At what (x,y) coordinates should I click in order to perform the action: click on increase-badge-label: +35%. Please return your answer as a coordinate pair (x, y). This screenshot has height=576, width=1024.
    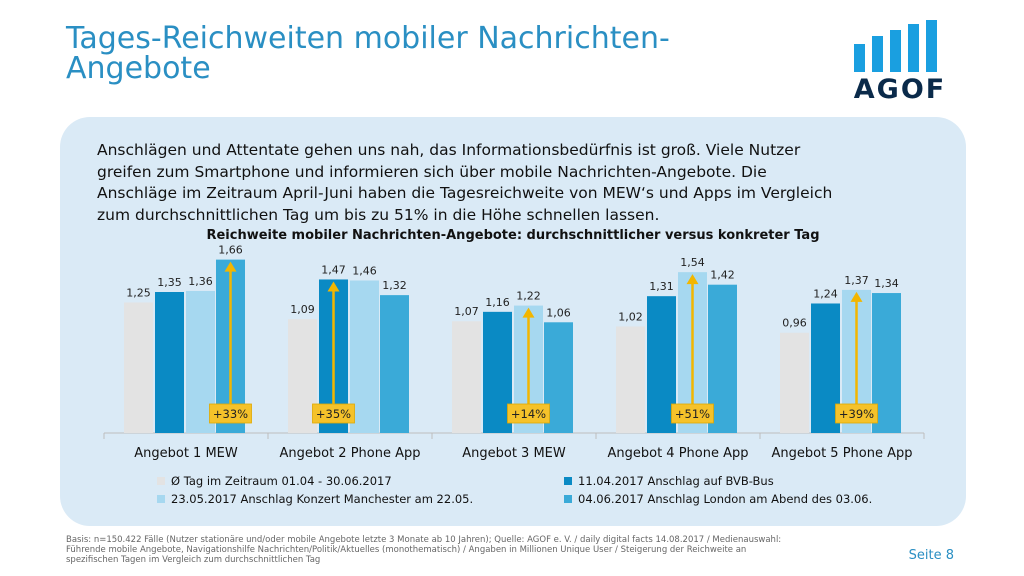
    Looking at the image, I should click on (333, 414).